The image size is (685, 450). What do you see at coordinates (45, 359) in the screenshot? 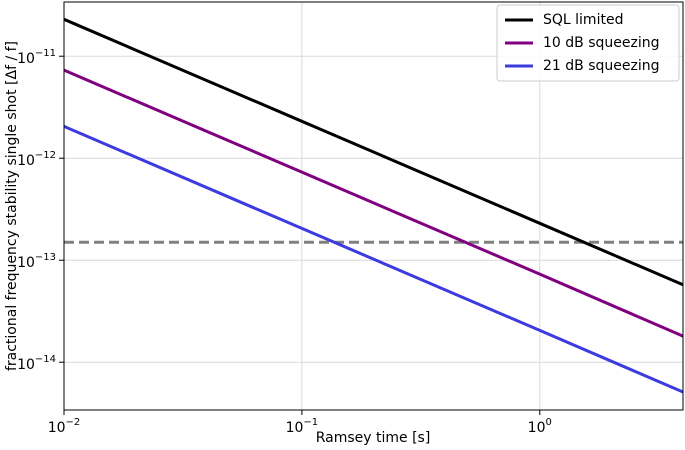
I see `tick-exponent: −14` at bounding box center [45, 359].